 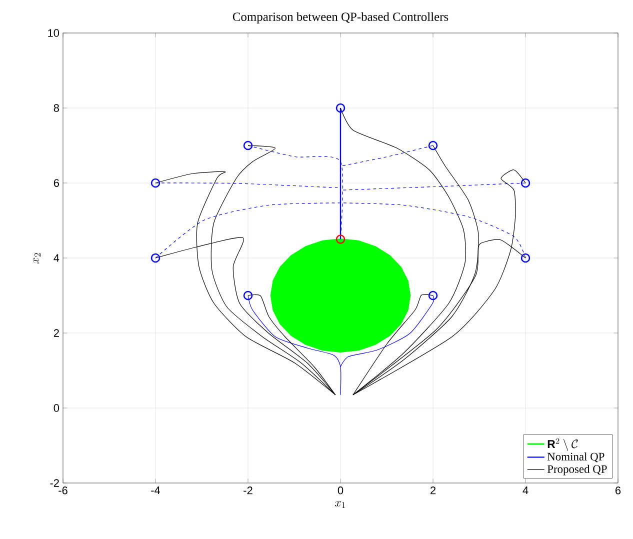 What do you see at coordinates (54, 33) in the screenshot?
I see `y-tick-label: 10` at bounding box center [54, 33].